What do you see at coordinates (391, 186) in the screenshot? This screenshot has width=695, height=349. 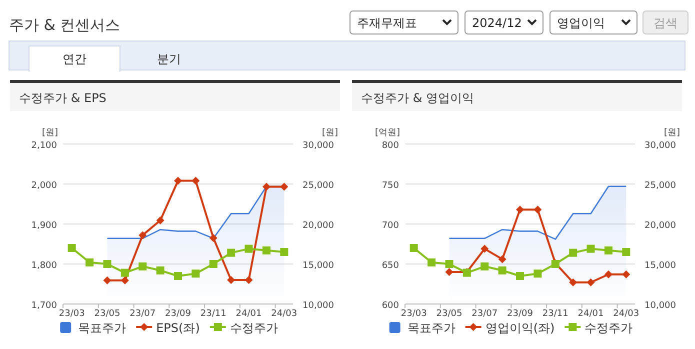 I see `y-tick-label: 750` at bounding box center [391, 186].